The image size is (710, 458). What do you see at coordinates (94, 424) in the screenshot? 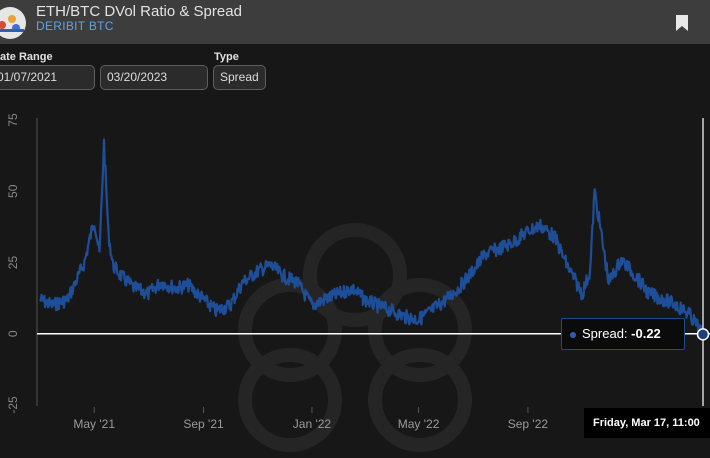
I see `x-tick-label: May '21` at bounding box center [94, 424].